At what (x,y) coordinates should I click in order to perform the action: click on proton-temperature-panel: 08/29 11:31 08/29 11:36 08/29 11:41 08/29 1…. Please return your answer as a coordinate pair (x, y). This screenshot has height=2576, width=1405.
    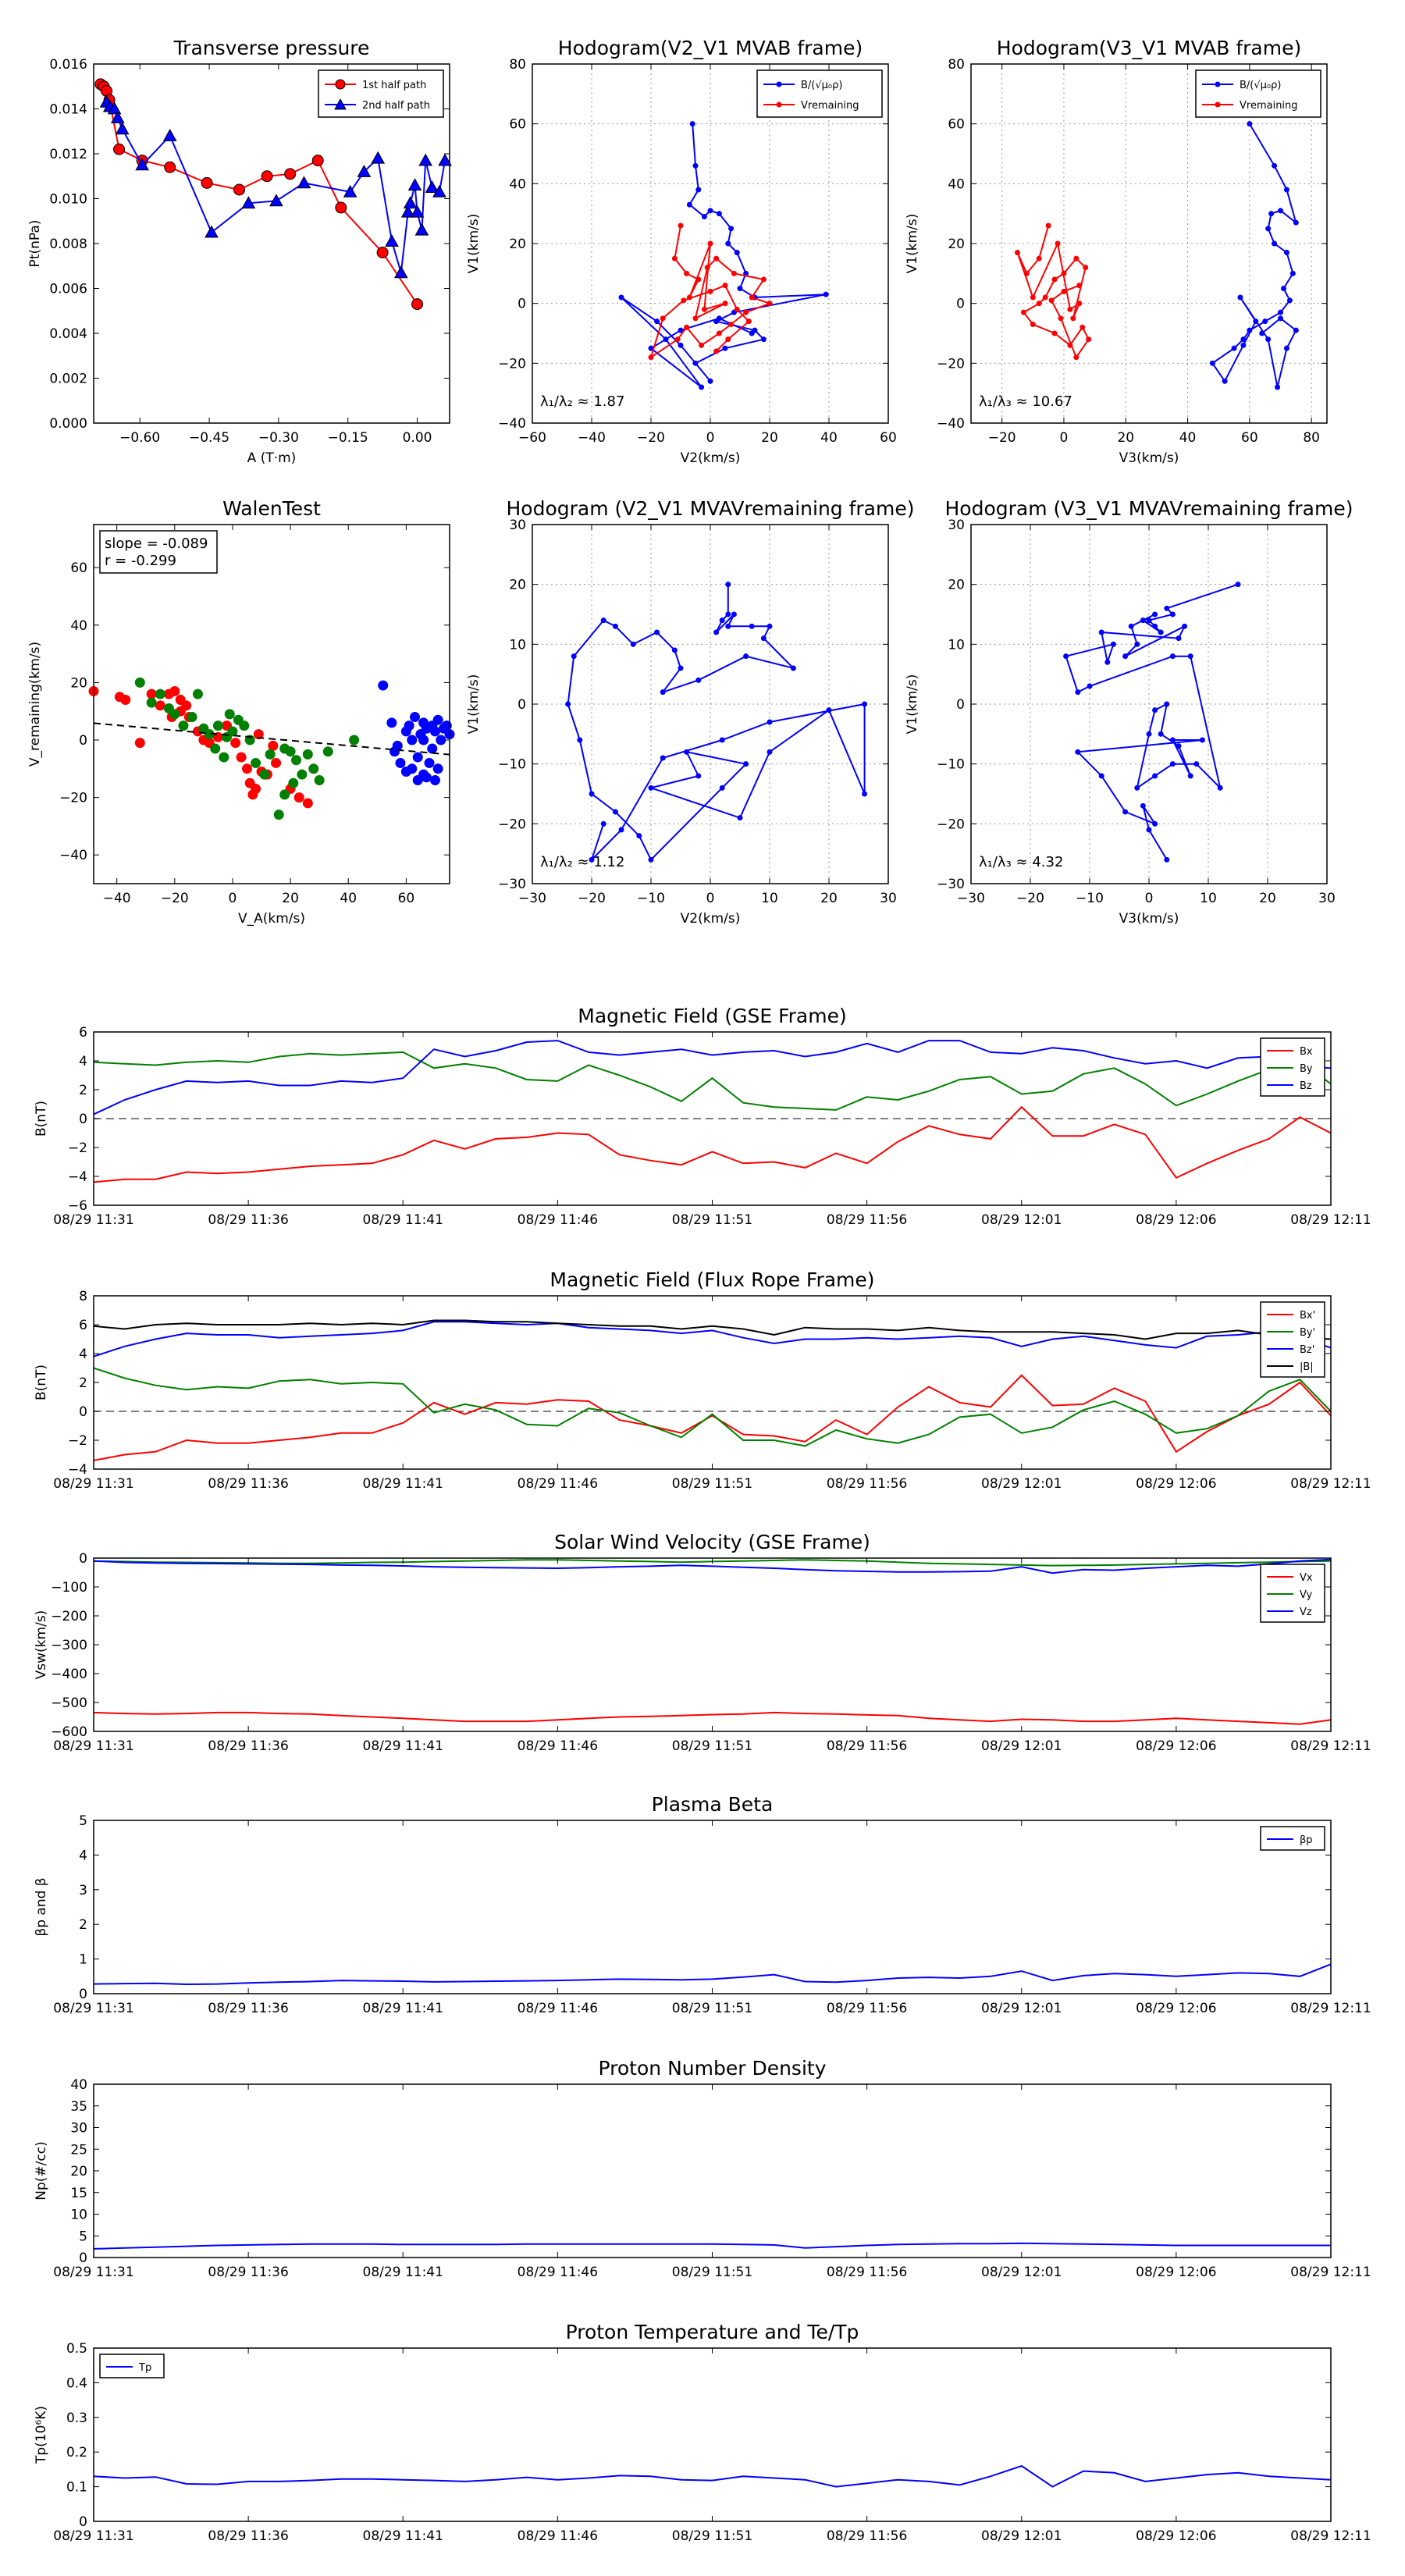
    Looking at the image, I should click on (703, 2432).